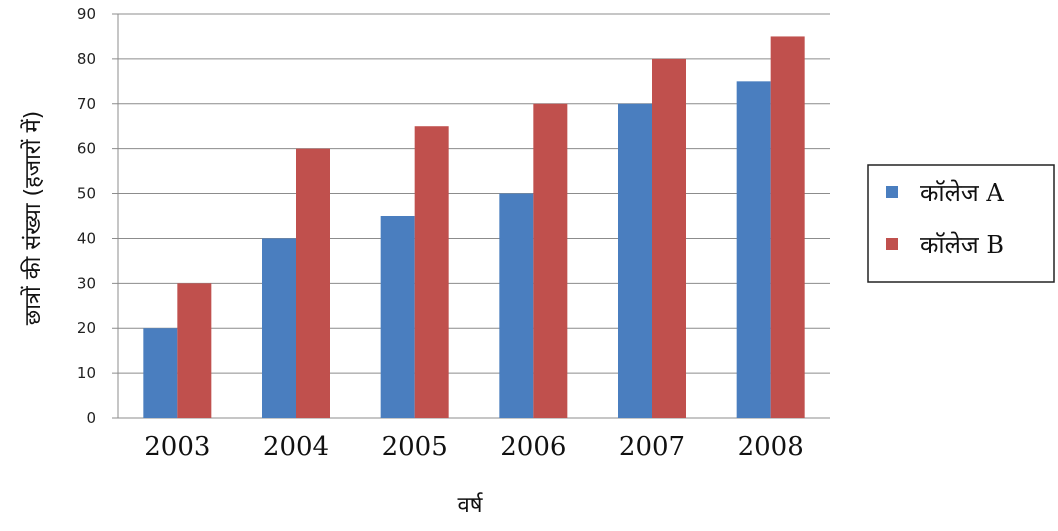 This screenshot has height=531, width=1058. Describe the element at coordinates (892, 244) in the screenshot. I see `legend-swatch-college-b` at that location.